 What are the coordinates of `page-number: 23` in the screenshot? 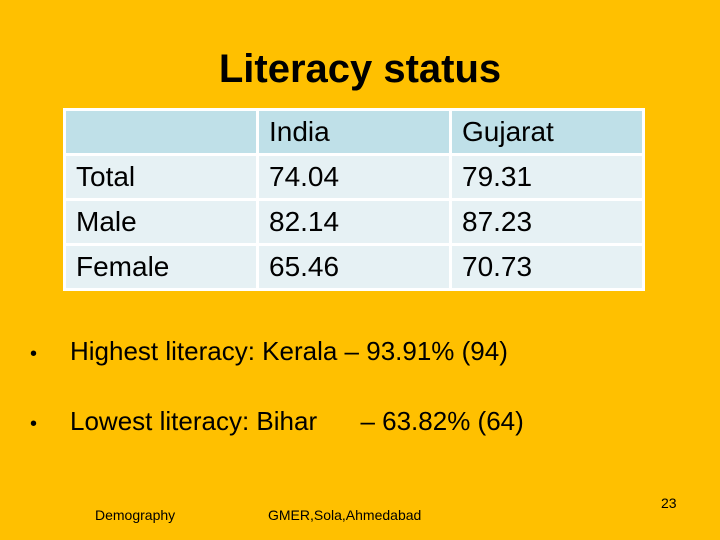 It's located at (669, 503).